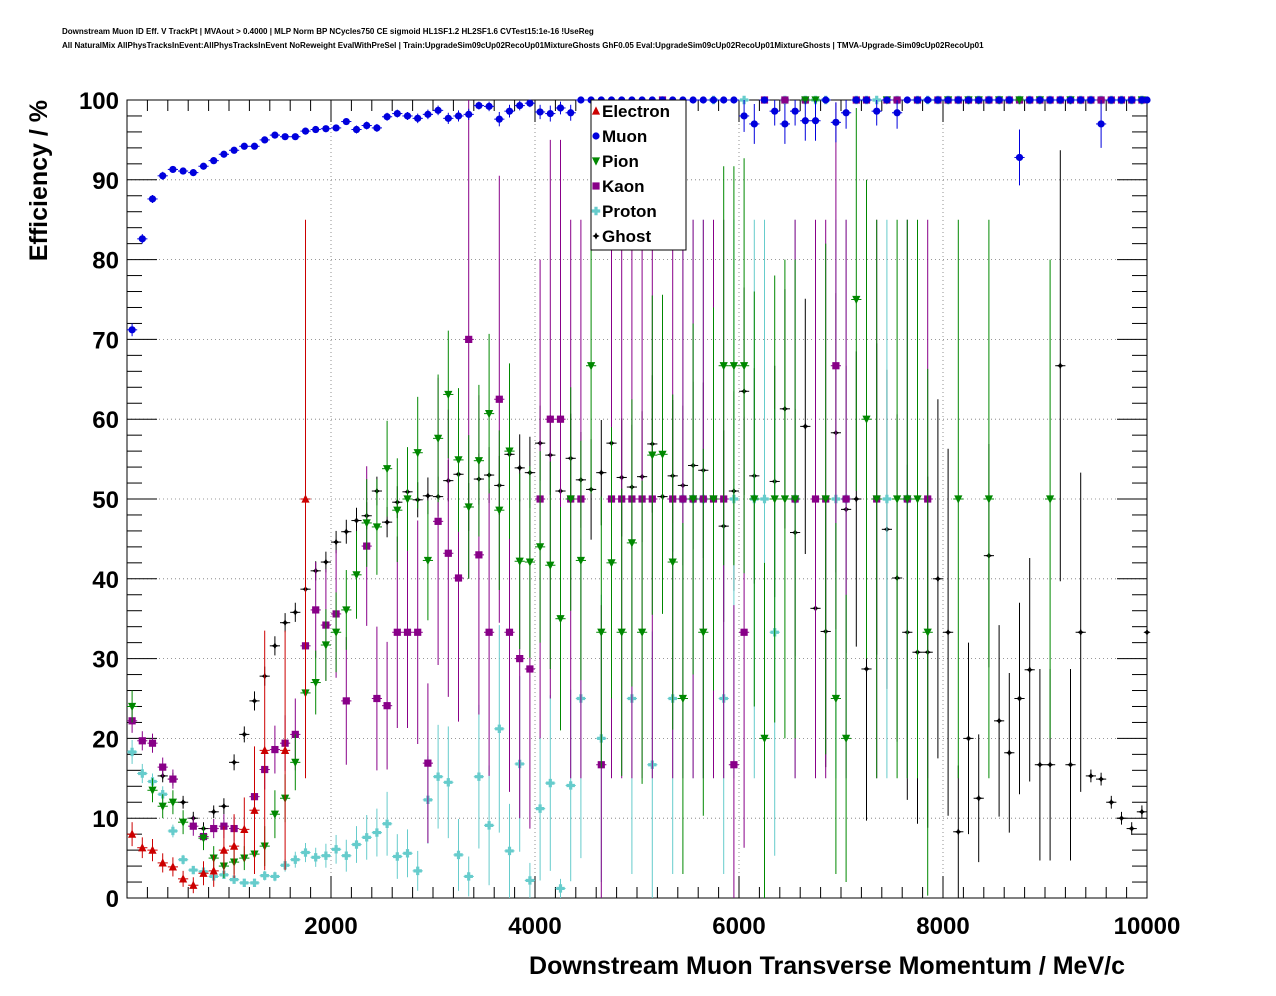  Describe the element at coordinates (105, 580) in the screenshot. I see `y-tick-label: 40` at that location.